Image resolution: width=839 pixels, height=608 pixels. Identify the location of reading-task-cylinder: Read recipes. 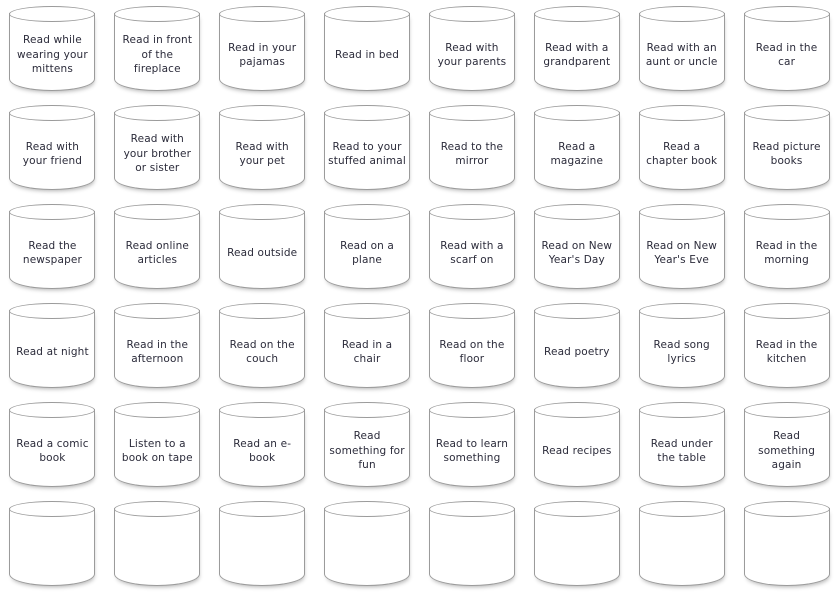
(576, 444).